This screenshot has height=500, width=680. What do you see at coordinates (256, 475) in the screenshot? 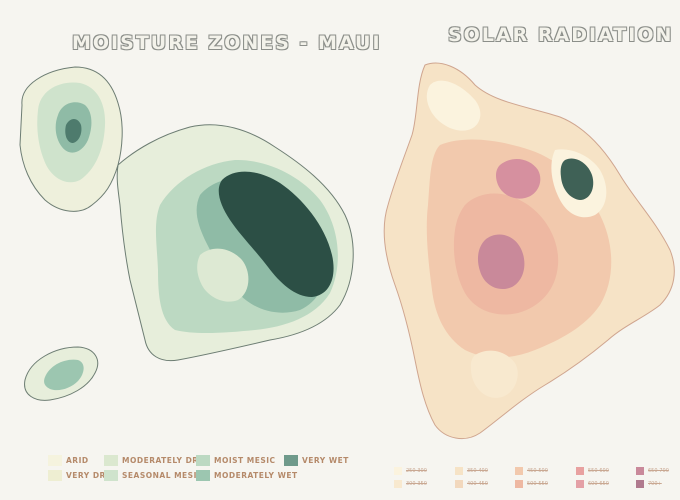
I see `legend-label: MODERATELY WET` at bounding box center [256, 475].